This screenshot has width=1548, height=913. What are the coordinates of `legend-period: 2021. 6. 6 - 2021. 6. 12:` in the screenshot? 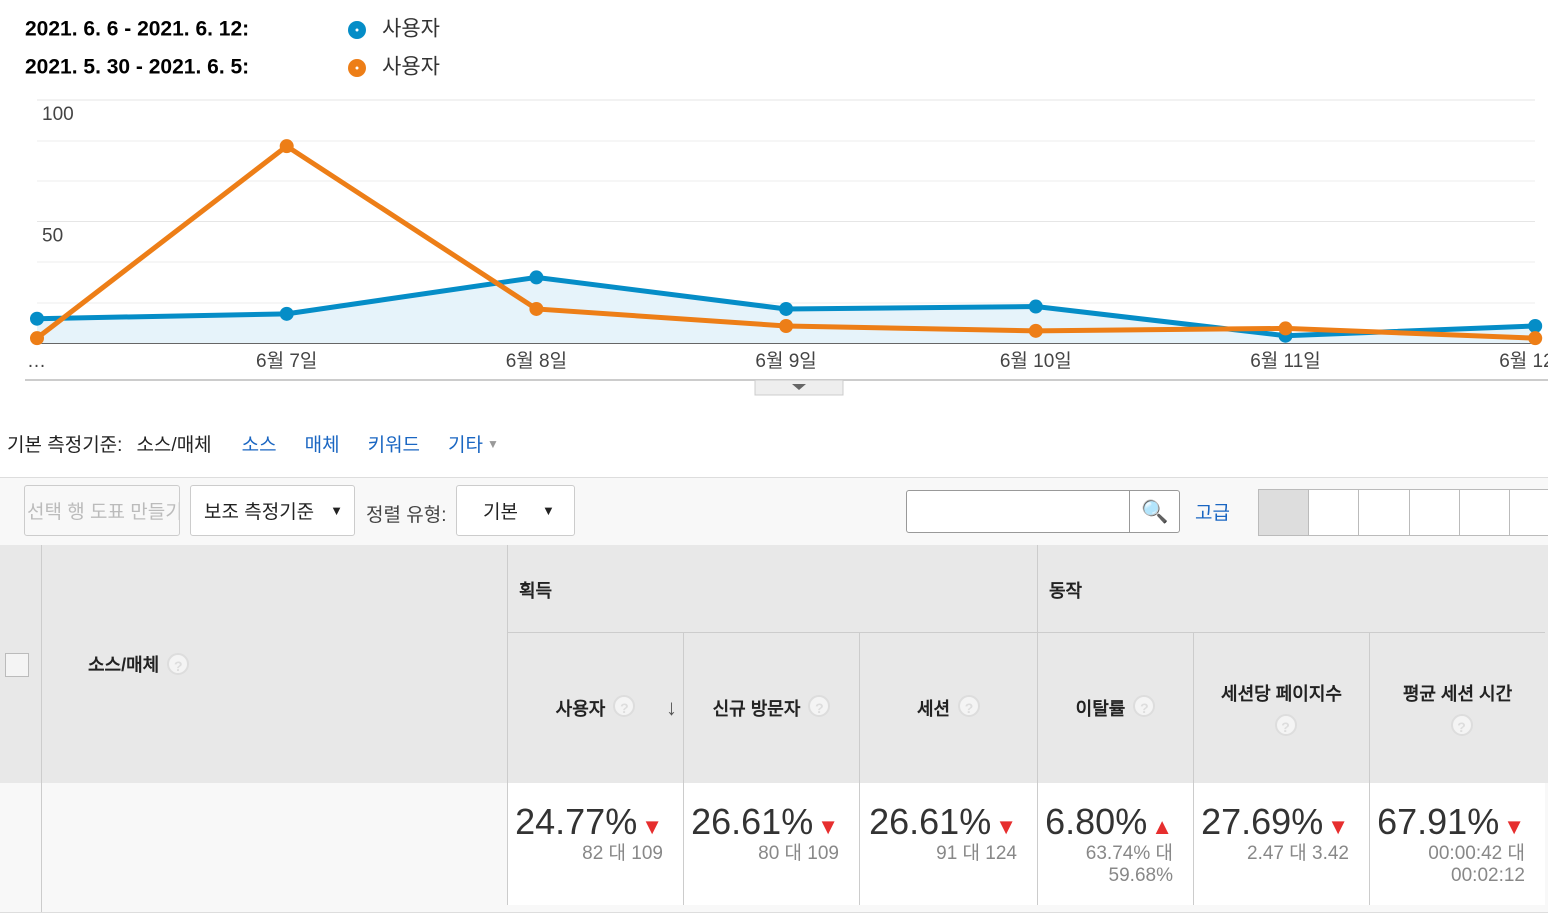 It's located at (137, 29).